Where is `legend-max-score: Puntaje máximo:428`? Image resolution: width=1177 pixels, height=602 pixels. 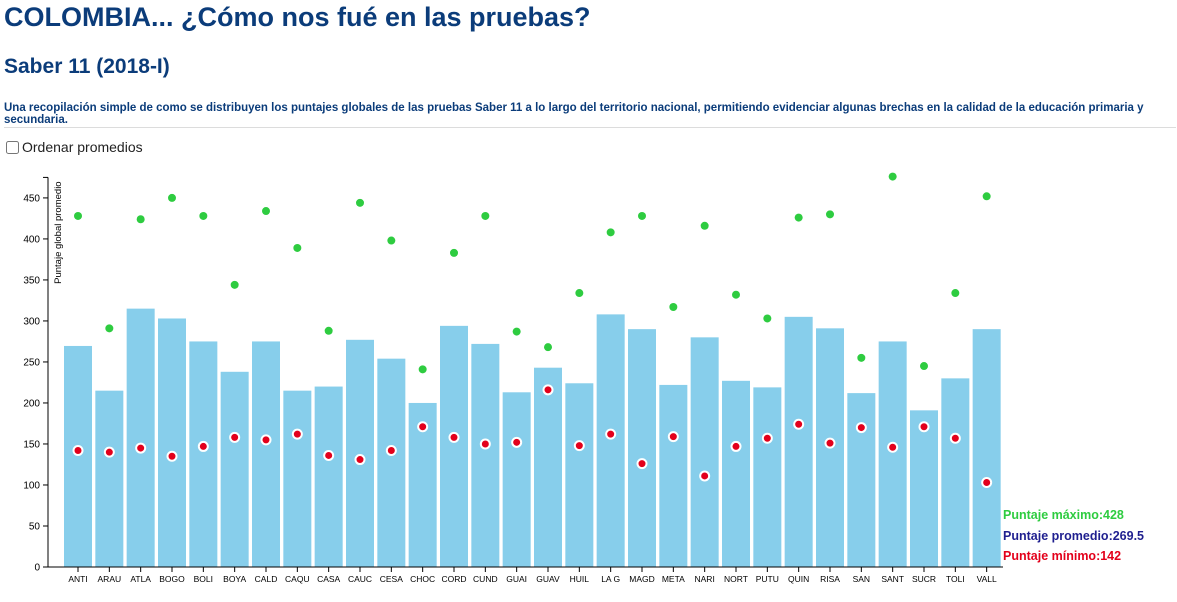
legend-max-score: Puntaje máximo:428 is located at coordinates (1063, 515).